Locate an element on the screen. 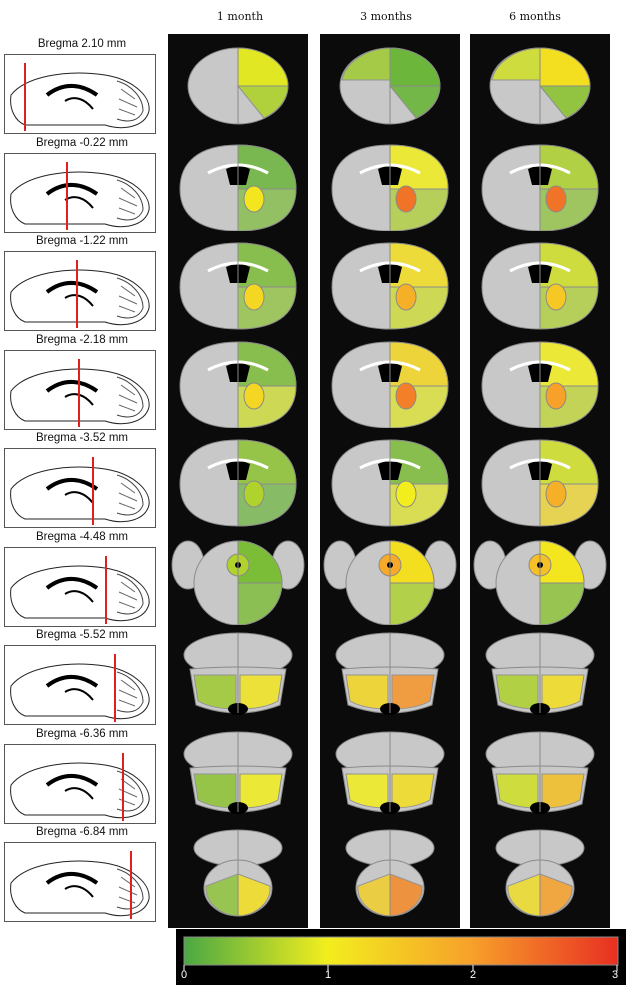 The width and height of the screenshot is (643, 990). colorbar-tick-3: 3 is located at coordinates (615, 975).